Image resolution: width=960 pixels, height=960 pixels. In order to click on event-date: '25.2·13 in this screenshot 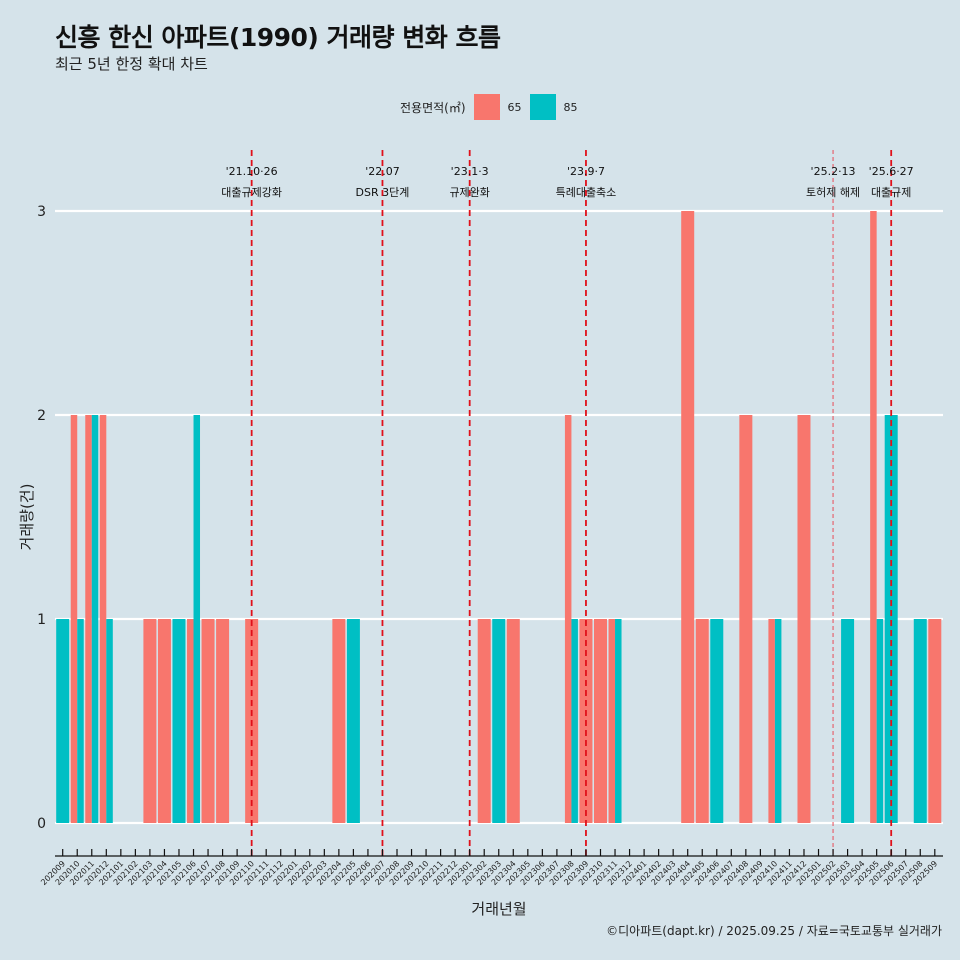, I will do `click(833, 171)`.